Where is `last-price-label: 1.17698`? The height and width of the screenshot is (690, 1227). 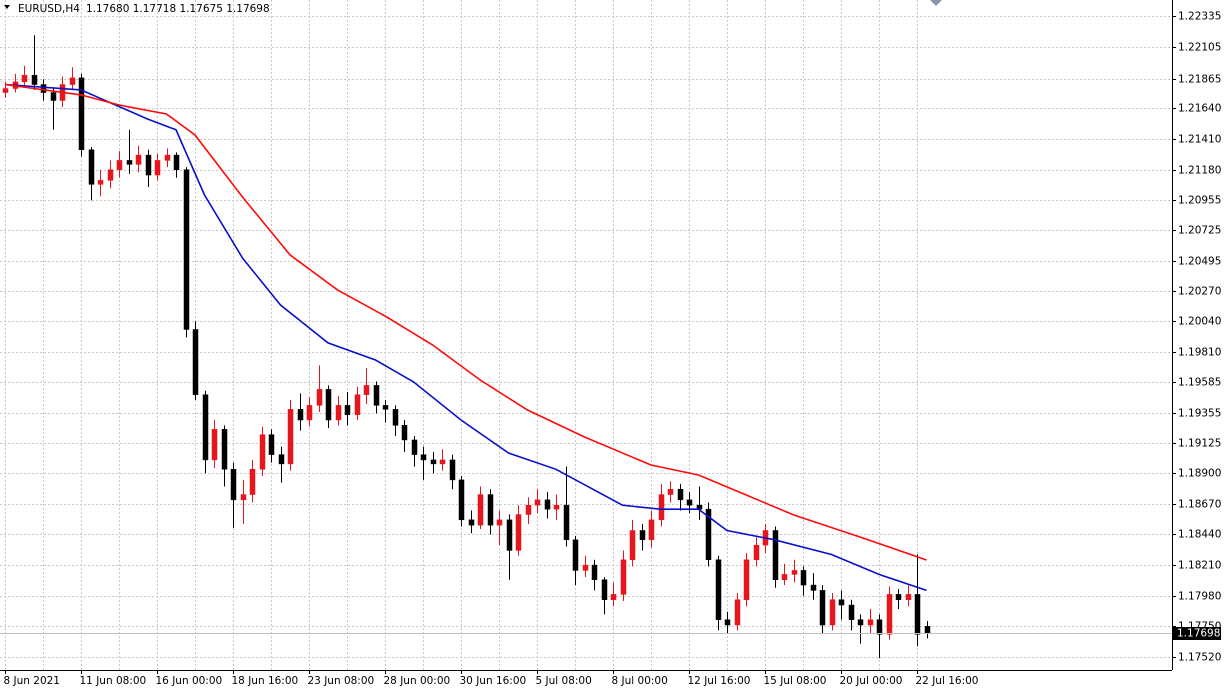 last-price-label: 1.17698 is located at coordinates (1198, 634).